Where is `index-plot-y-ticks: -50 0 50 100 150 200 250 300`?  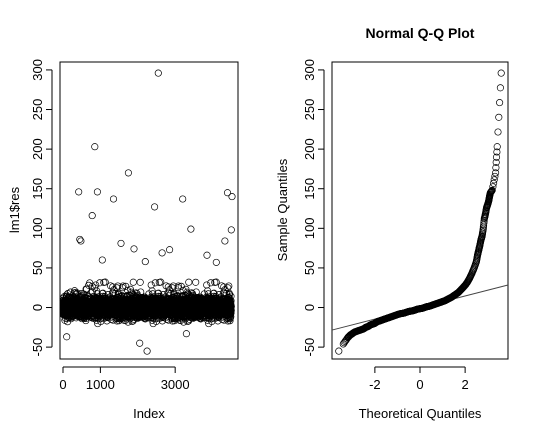 index-plot-y-ticks: -50 0 50 100 150 200 250 300 is located at coordinates (41, 208).